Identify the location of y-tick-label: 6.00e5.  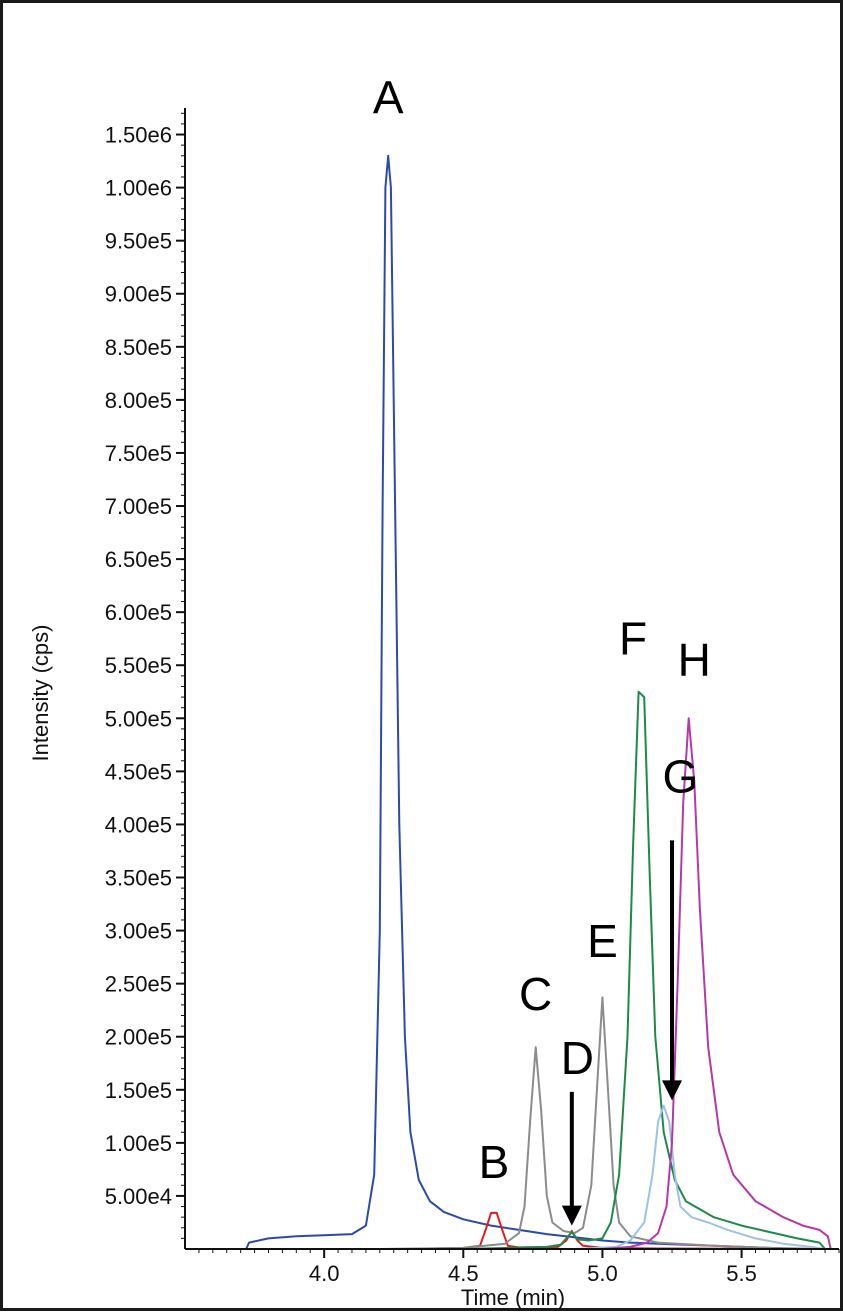
(138, 612).